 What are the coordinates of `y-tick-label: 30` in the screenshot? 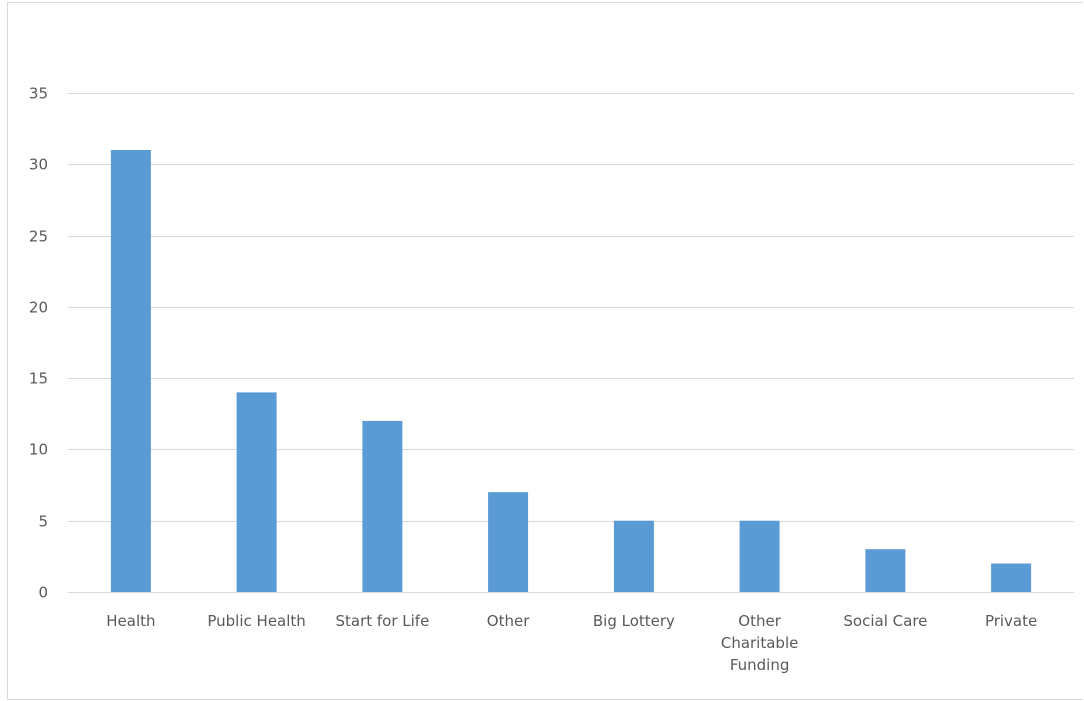 It's located at (38, 165).